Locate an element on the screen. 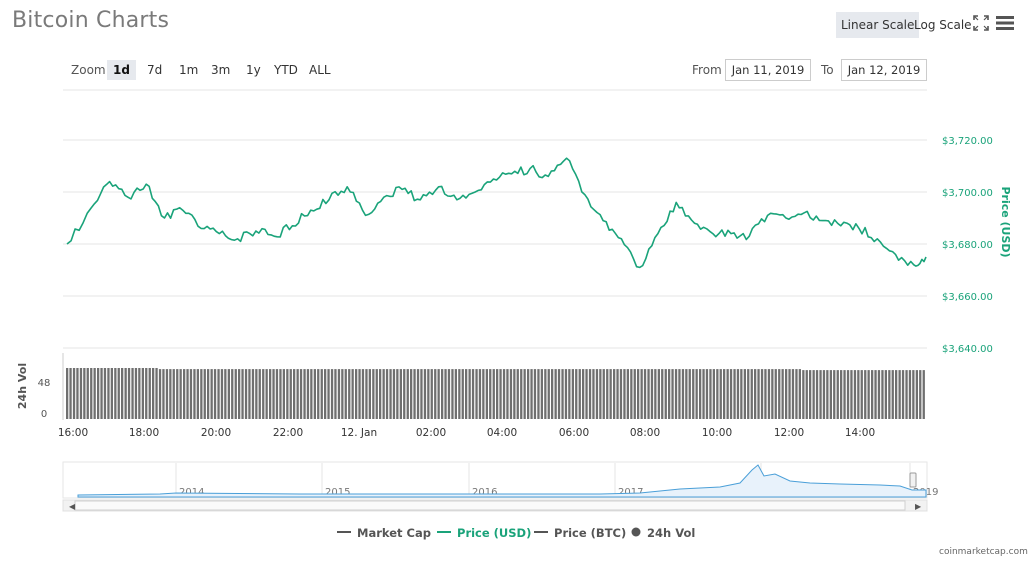 This screenshot has height=573, width=1035. zoom-1m-button: 1m is located at coordinates (189, 70).